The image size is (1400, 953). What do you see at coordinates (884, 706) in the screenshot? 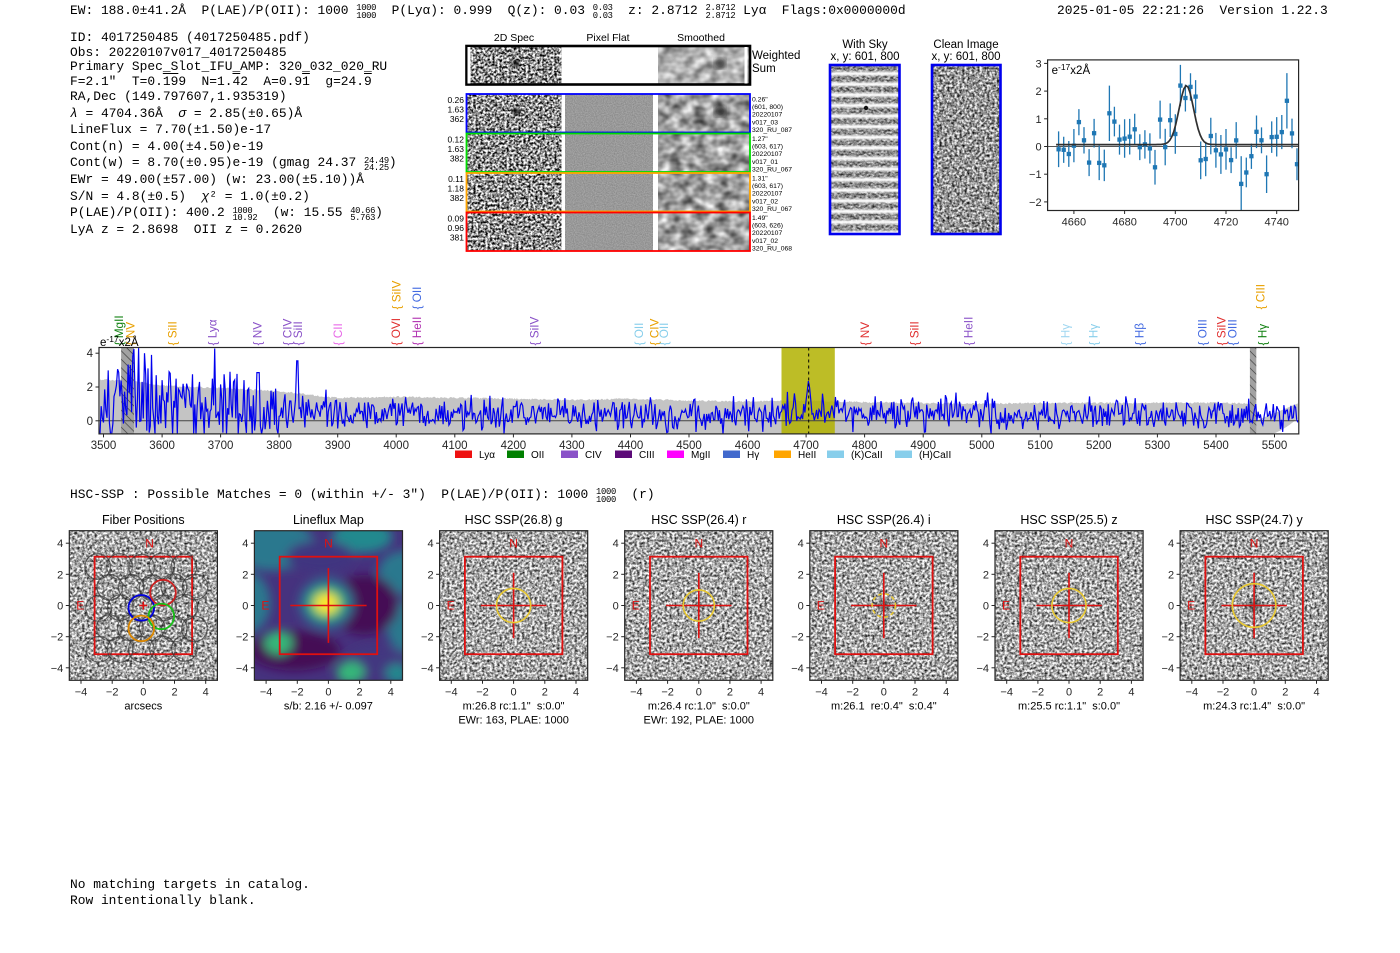
I see `svg-text: m:26.1 re:0.4" s:0.4"` at bounding box center [884, 706].